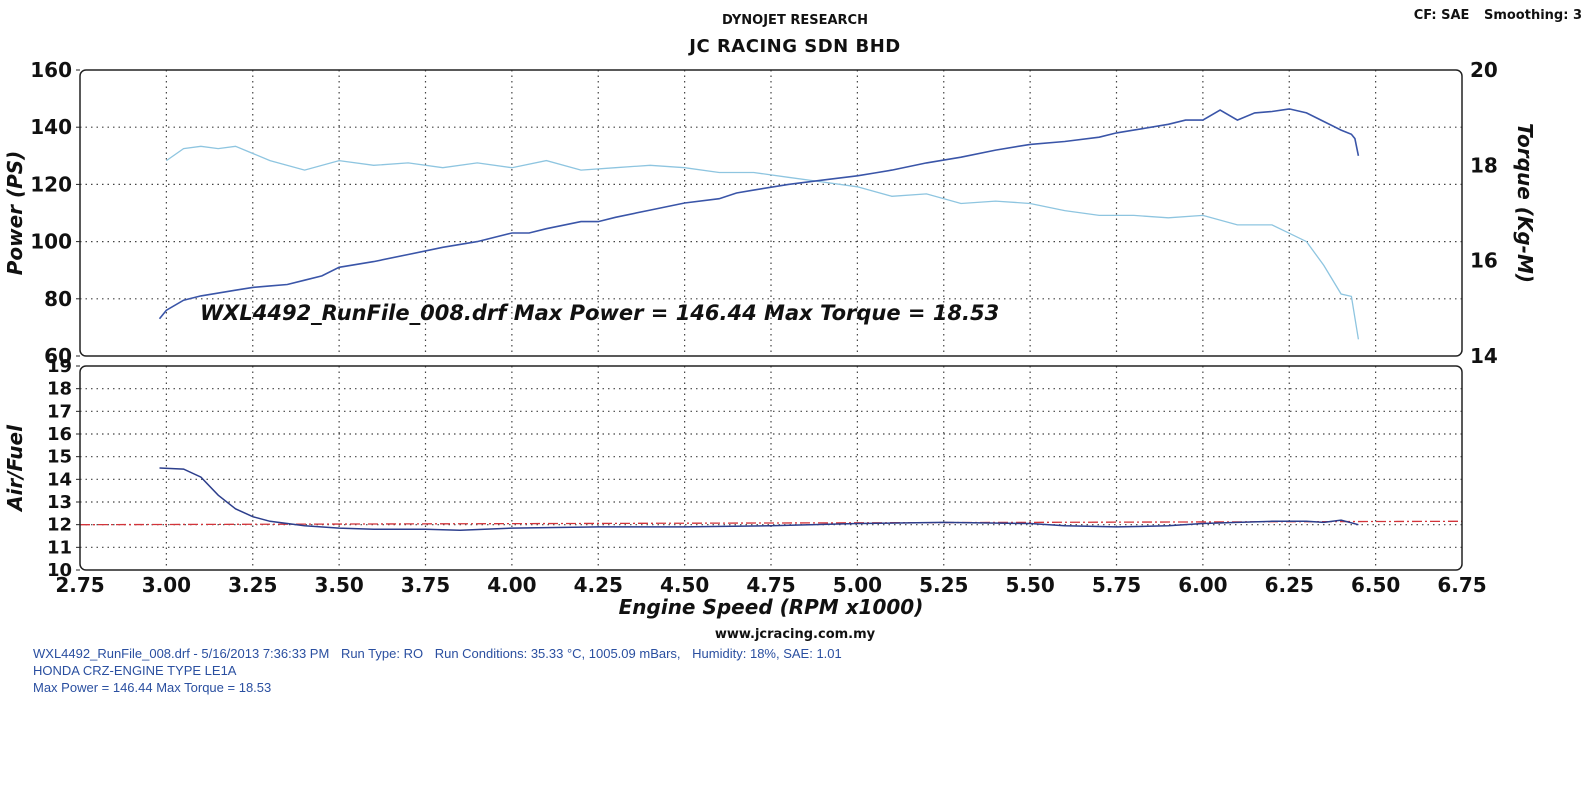 The image size is (1590, 788). I want to click on afr-tick-label: 11, so click(59, 547).